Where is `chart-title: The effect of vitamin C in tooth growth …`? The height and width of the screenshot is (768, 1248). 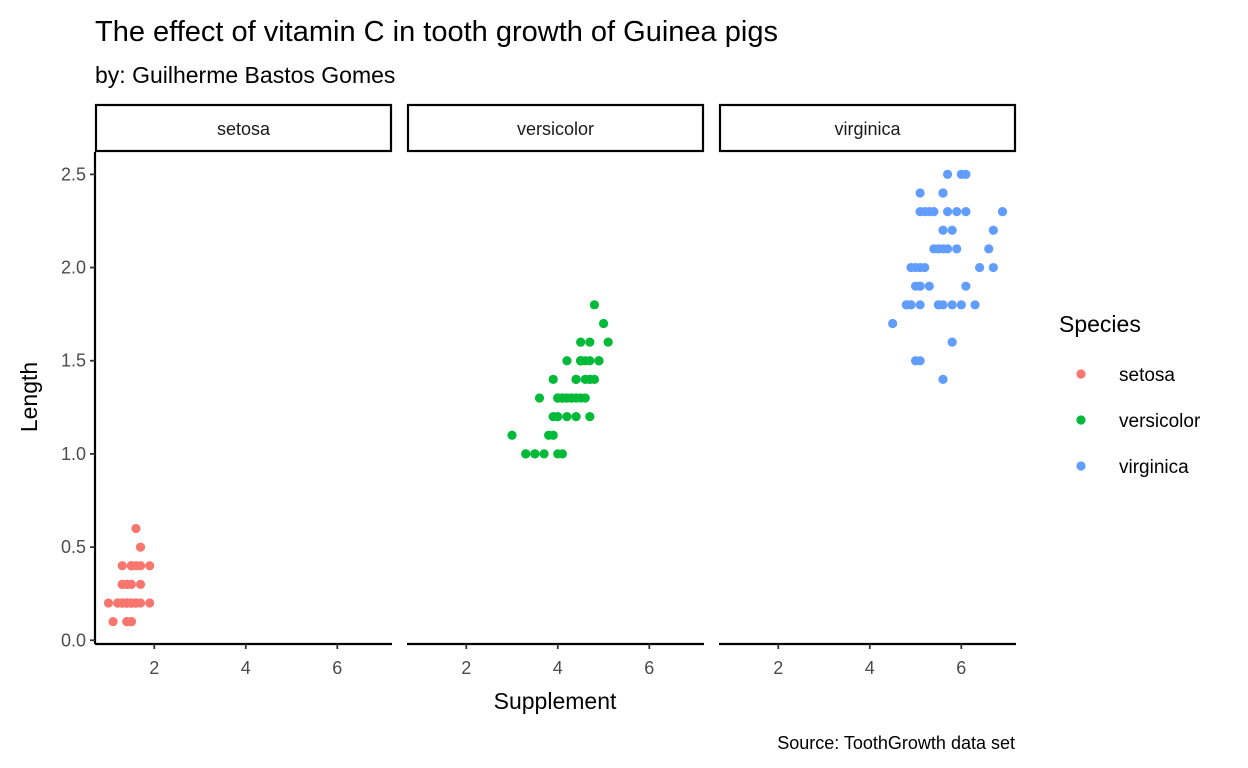
chart-title: The effect of vitamin C in tooth growth … is located at coordinates (436, 32).